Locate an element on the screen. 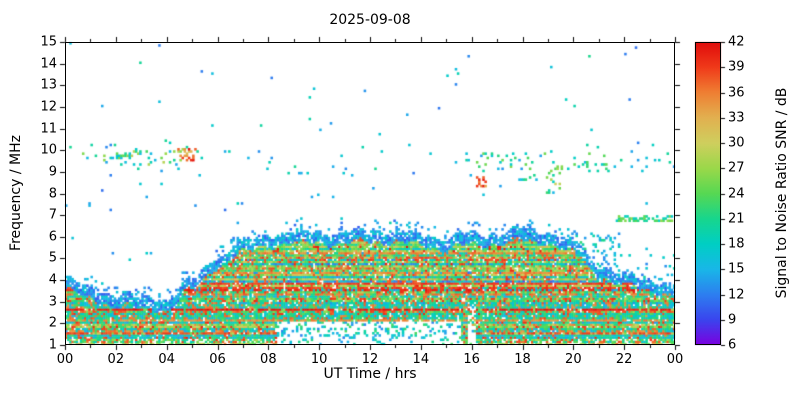  colorbar-tick-label: 6 is located at coordinates (732, 345).